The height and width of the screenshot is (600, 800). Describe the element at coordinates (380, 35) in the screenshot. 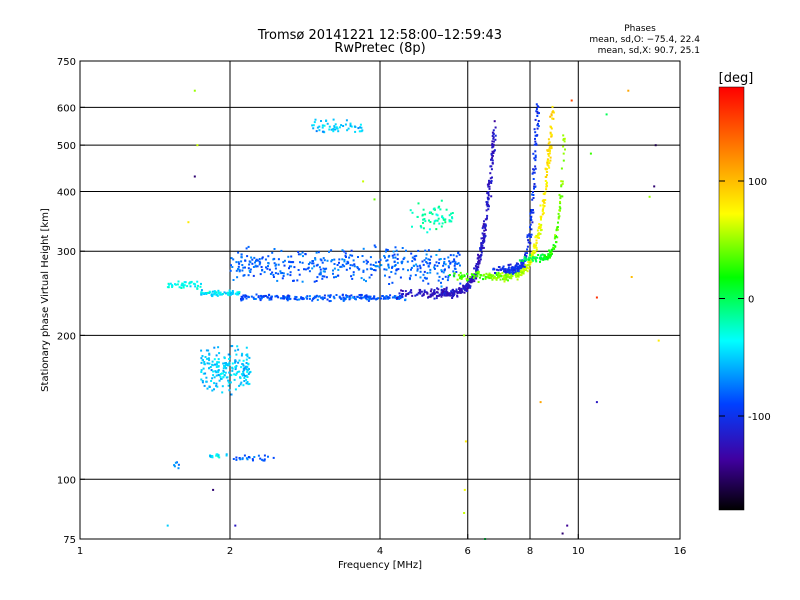

I see `chart-title: Tromsø 20141221 12:58:00–12:59:43` at that location.